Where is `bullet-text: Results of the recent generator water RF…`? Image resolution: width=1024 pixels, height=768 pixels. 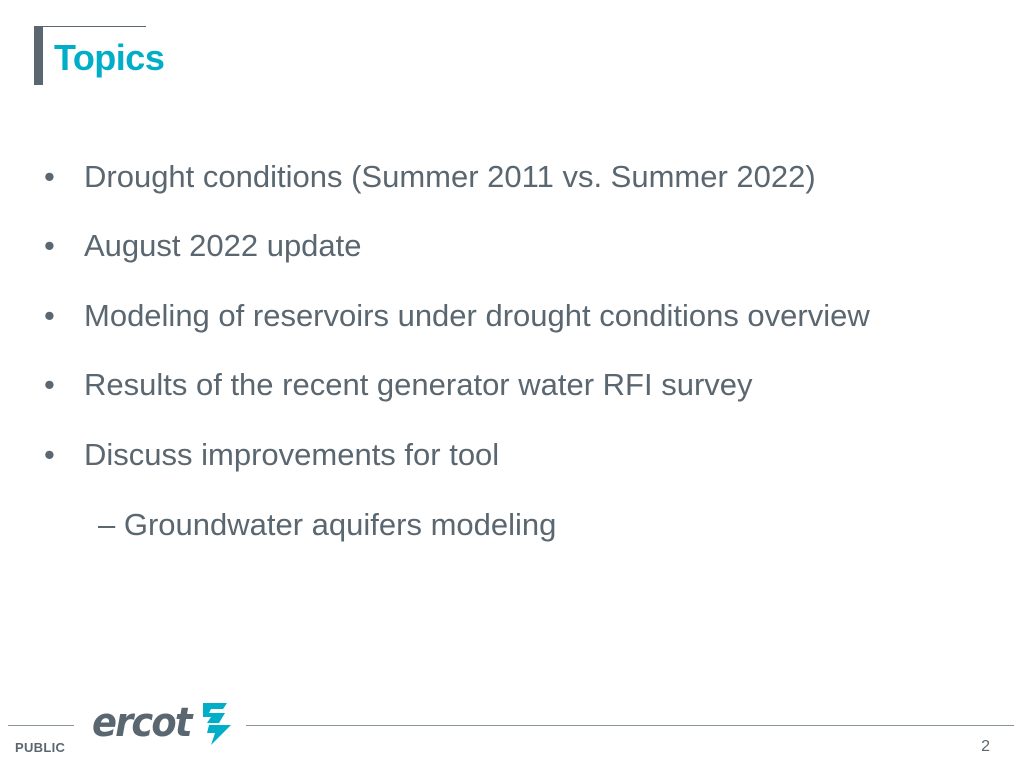
bullet-text: Results of the recent generator water RF… is located at coordinates (418, 384).